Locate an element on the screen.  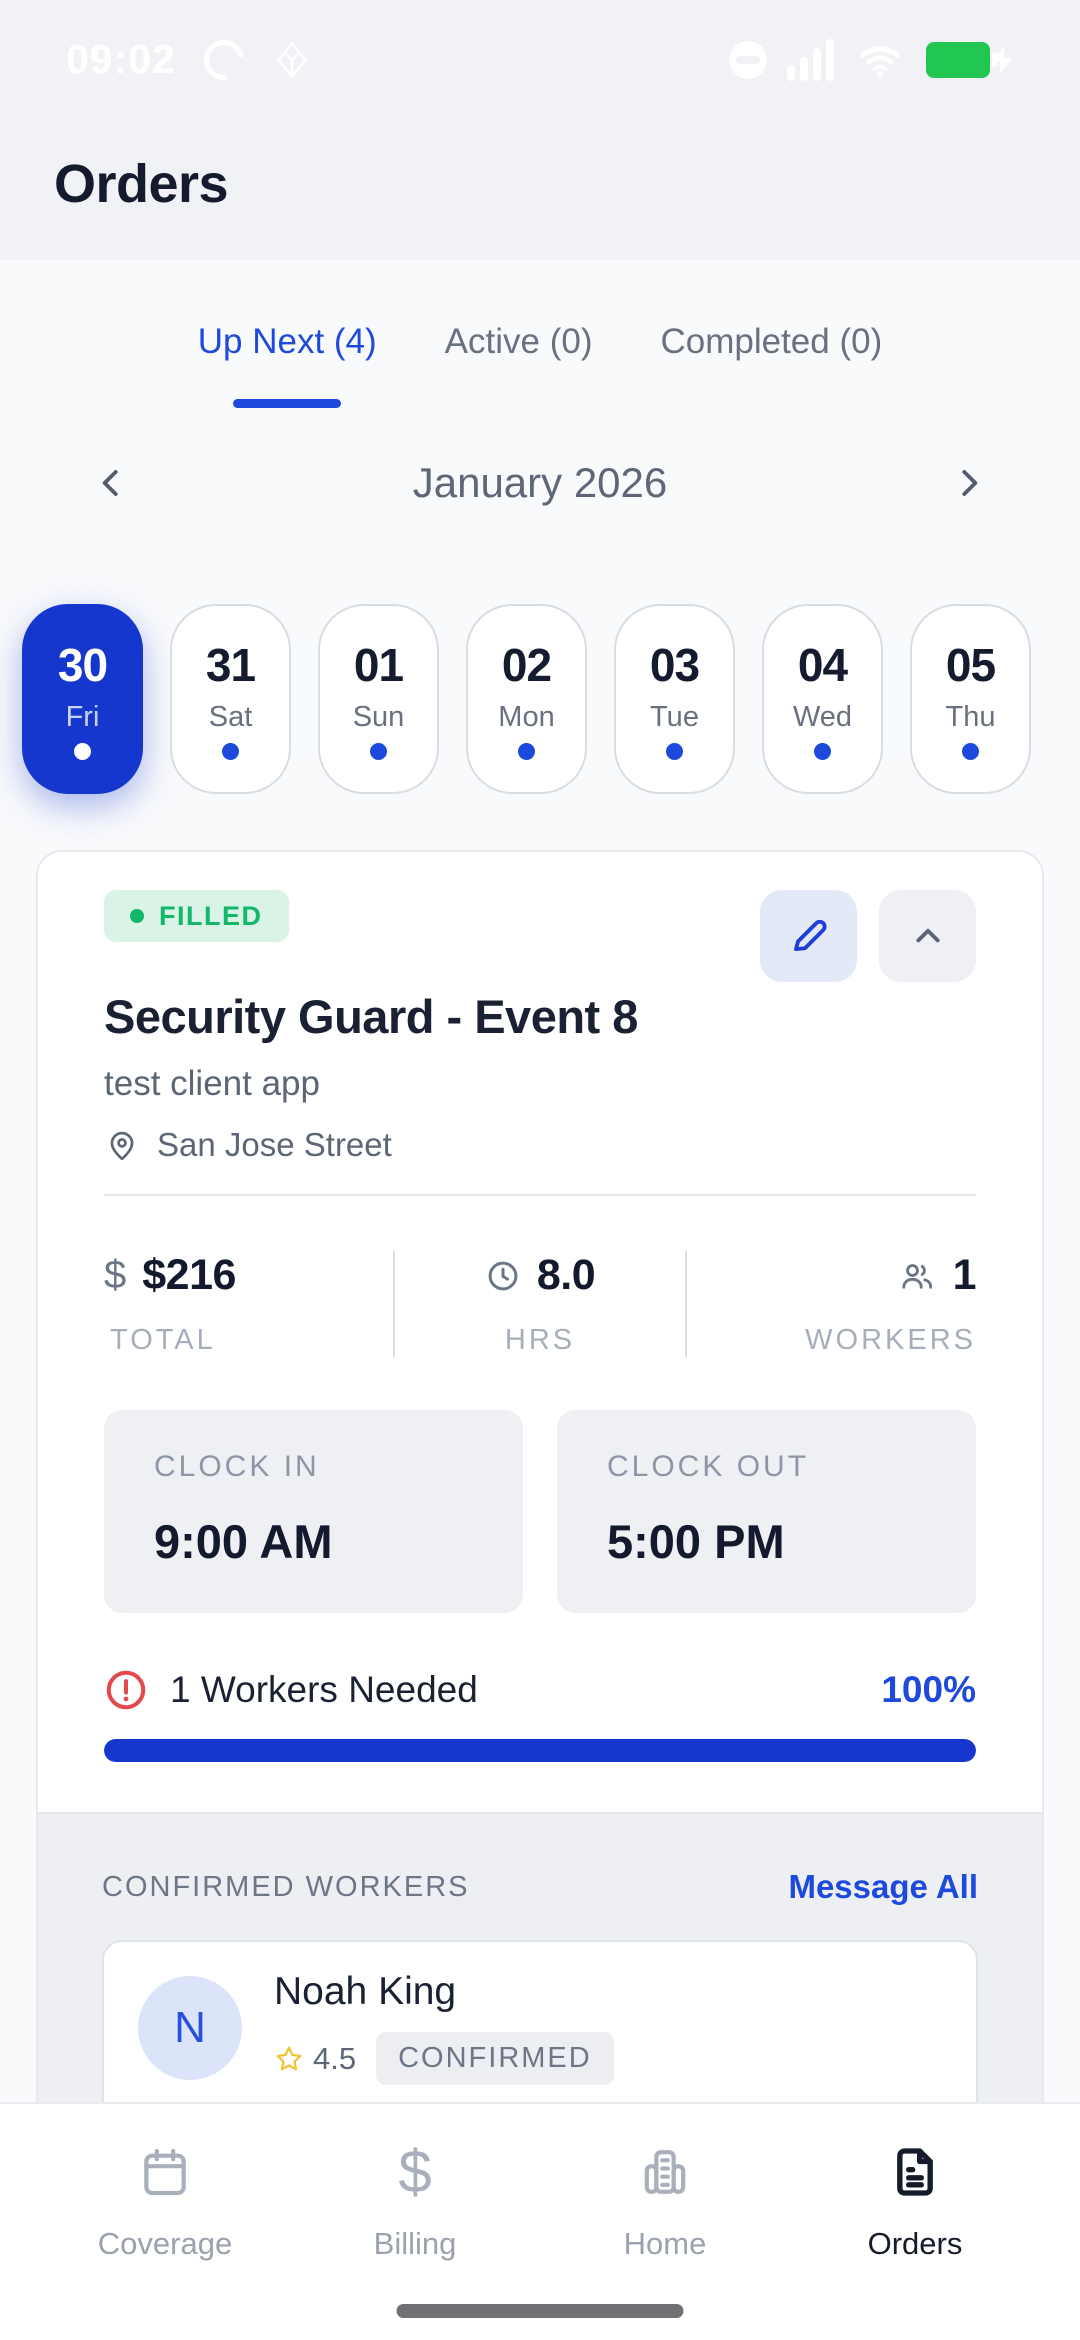
alert-icon is located at coordinates (126, 1690).